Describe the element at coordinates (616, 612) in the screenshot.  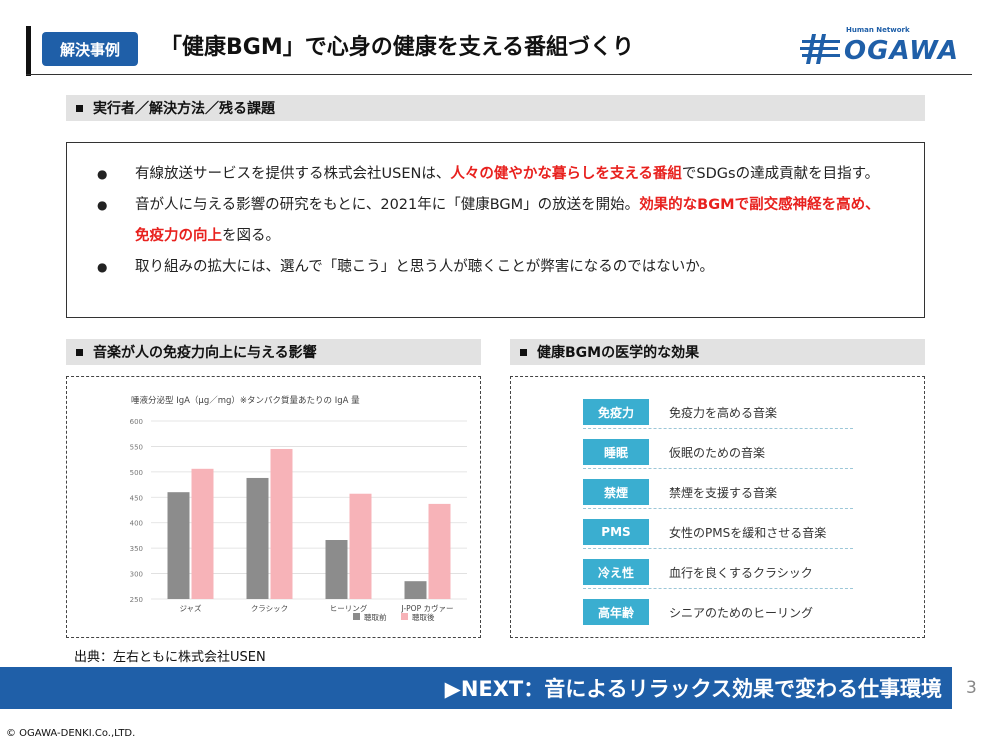
I see `effect-tag: 高年齢` at that location.